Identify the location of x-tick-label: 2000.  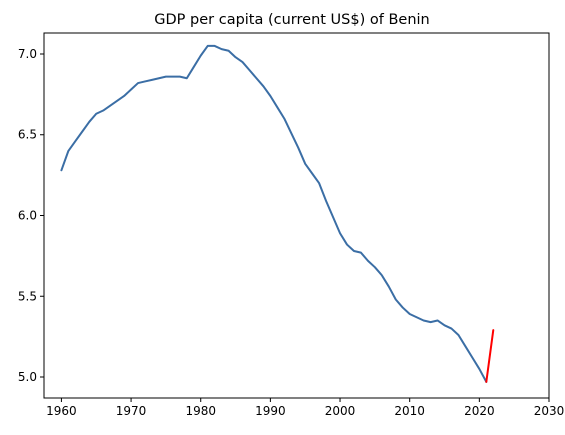
(340, 411).